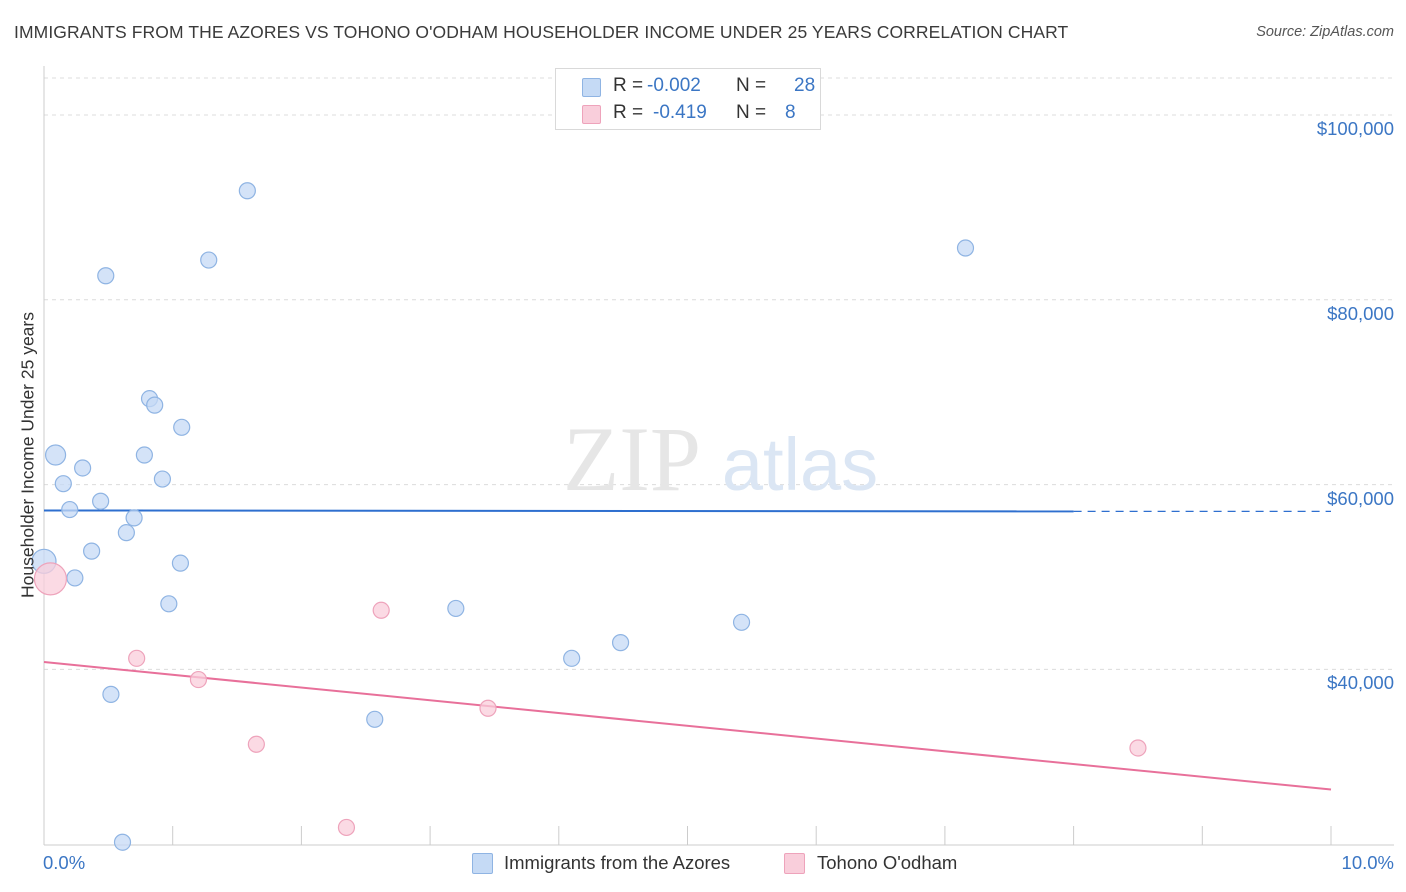  Describe the element at coordinates (27, 455) in the screenshot. I see `y-axis-title: Householder Income Under 25 years` at that location.